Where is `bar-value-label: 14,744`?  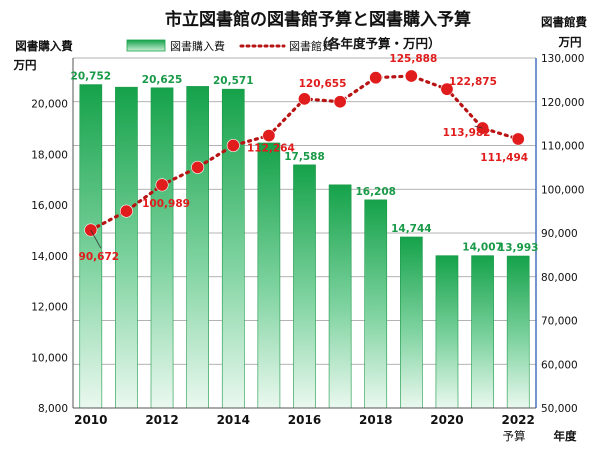 bar-value-label: 14,744 is located at coordinates (411, 229).